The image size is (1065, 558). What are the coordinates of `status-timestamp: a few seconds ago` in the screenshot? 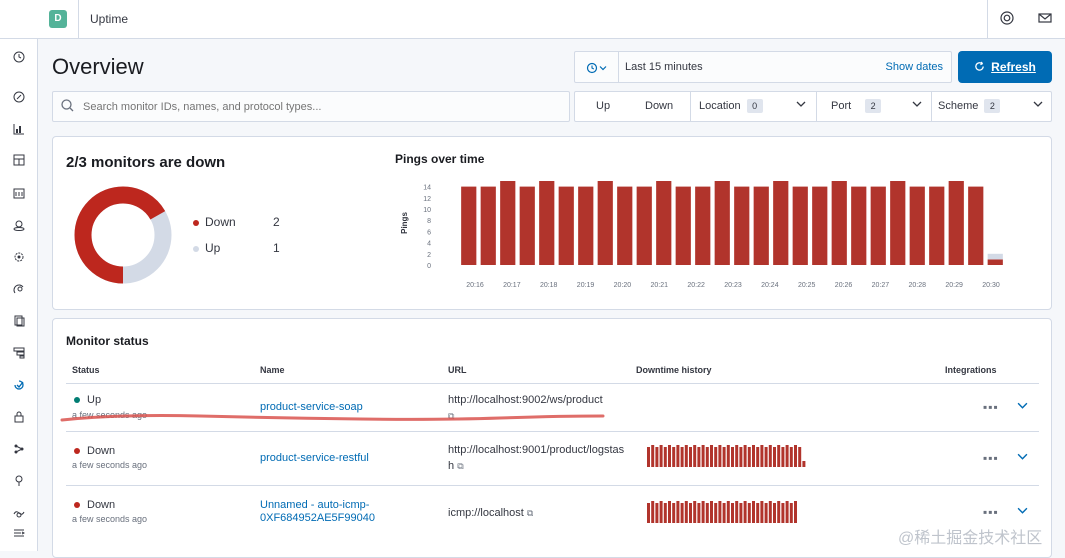 It's located at (110, 465).